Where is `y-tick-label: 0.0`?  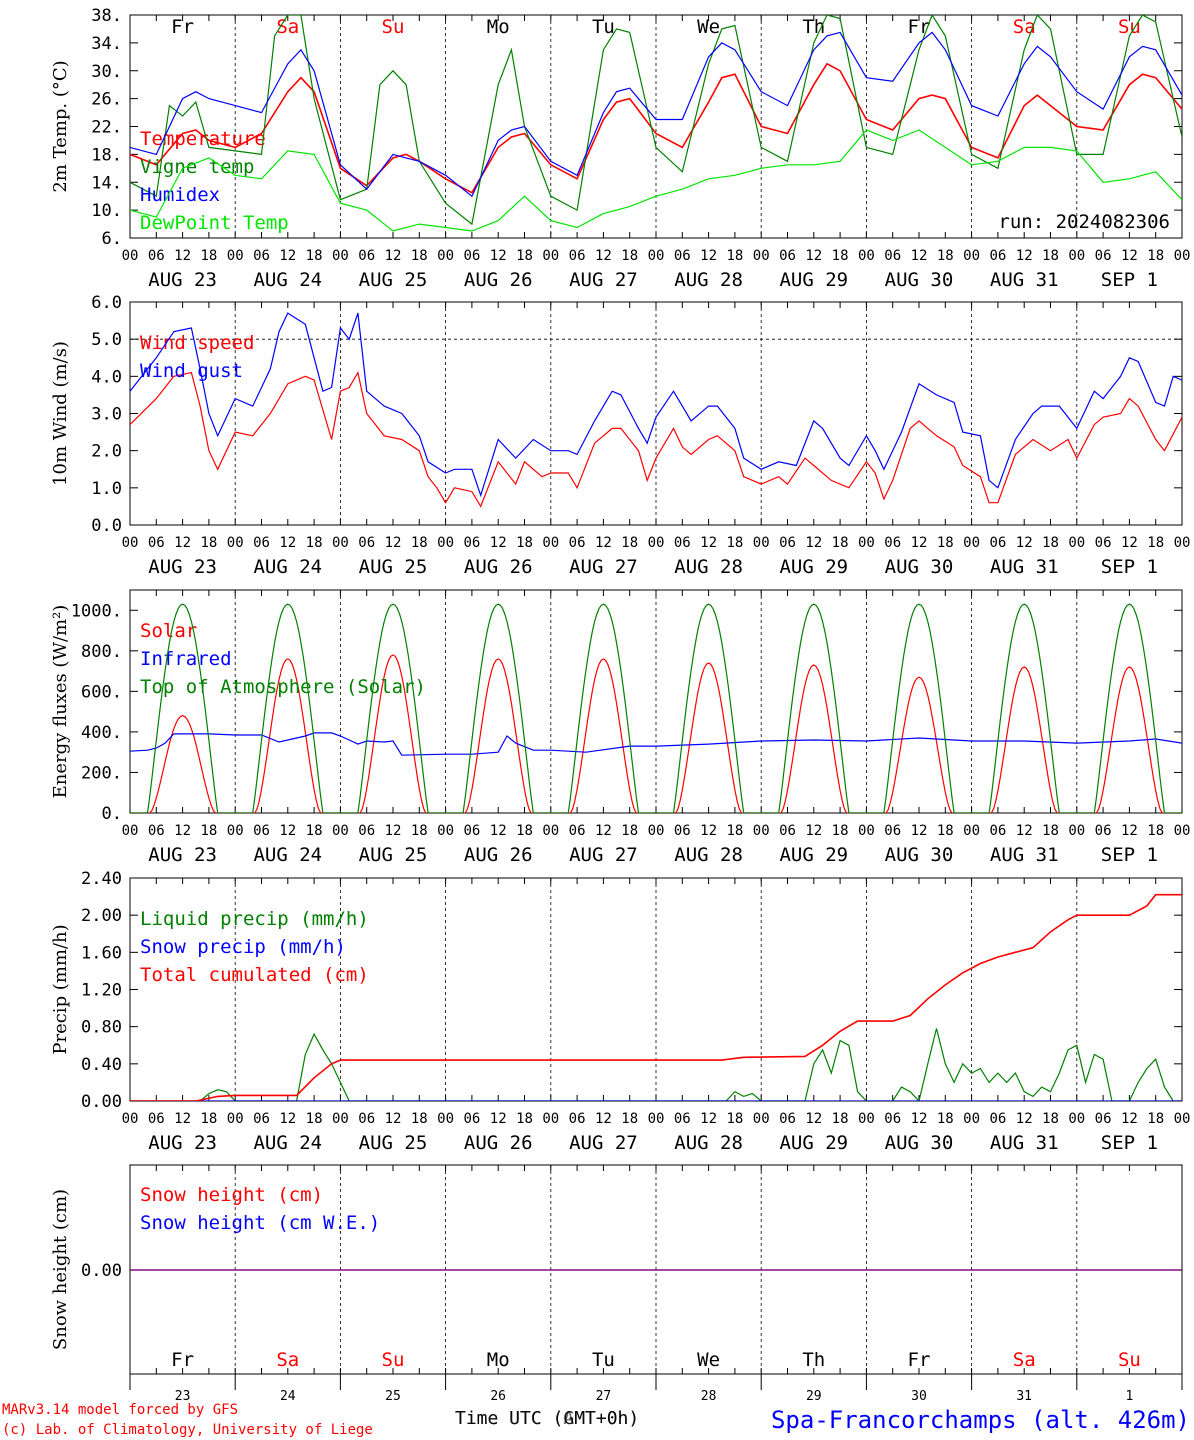
y-tick-label: 0.0 is located at coordinates (106, 526).